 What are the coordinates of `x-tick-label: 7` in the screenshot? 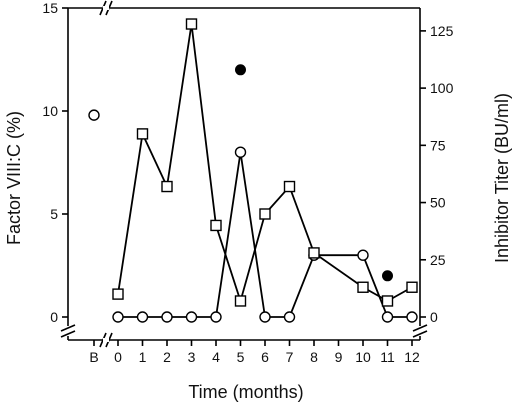 It's located at (290, 357).